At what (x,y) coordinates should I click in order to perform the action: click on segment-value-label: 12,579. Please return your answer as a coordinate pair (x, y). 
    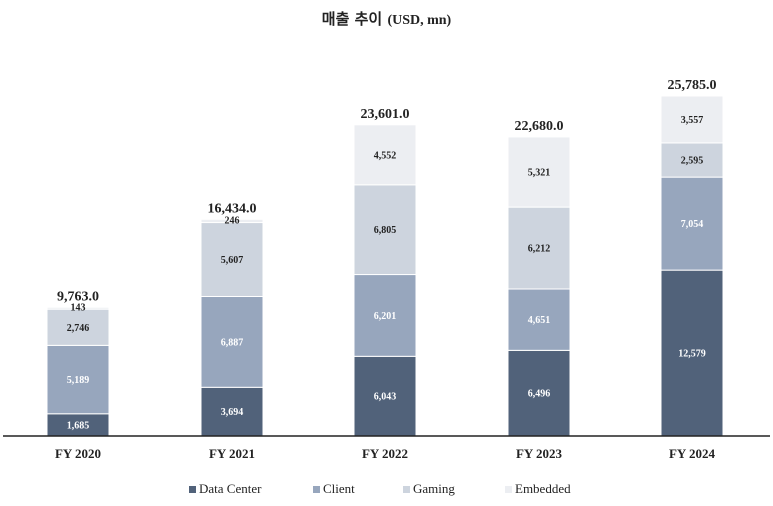
    Looking at the image, I should click on (692, 354).